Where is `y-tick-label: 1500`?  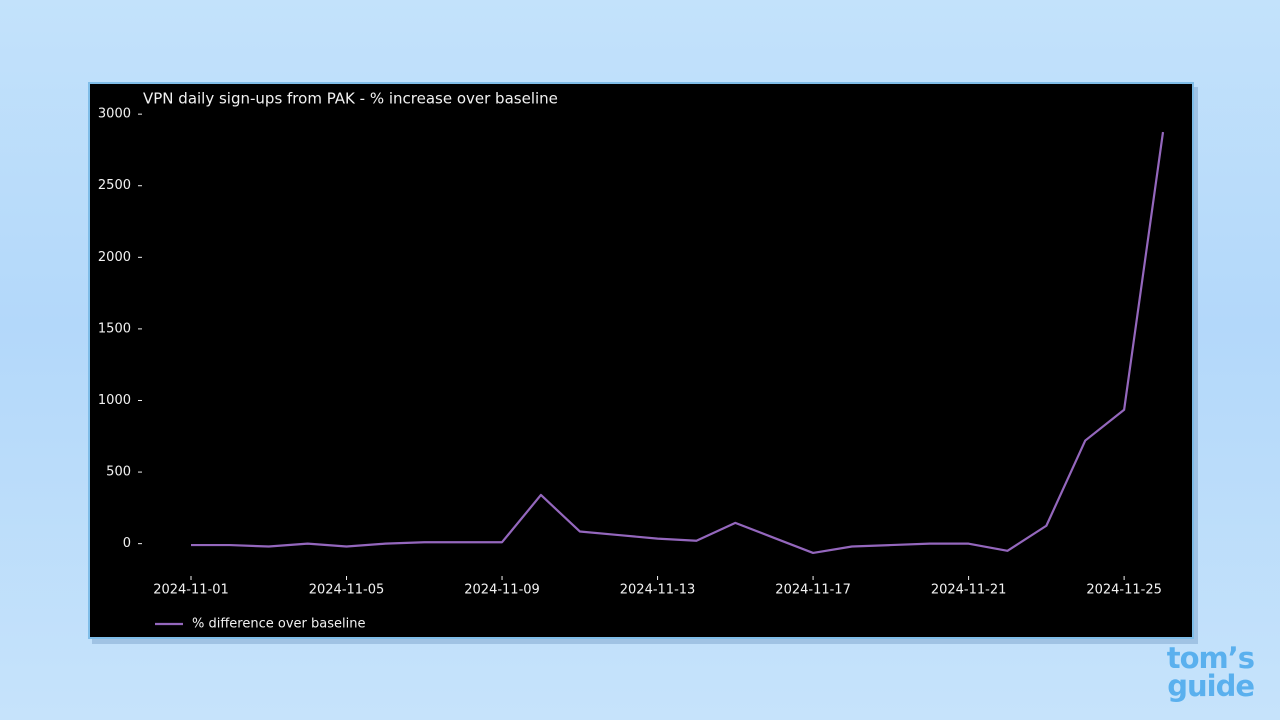
y-tick-label: 1500 is located at coordinates (114, 328).